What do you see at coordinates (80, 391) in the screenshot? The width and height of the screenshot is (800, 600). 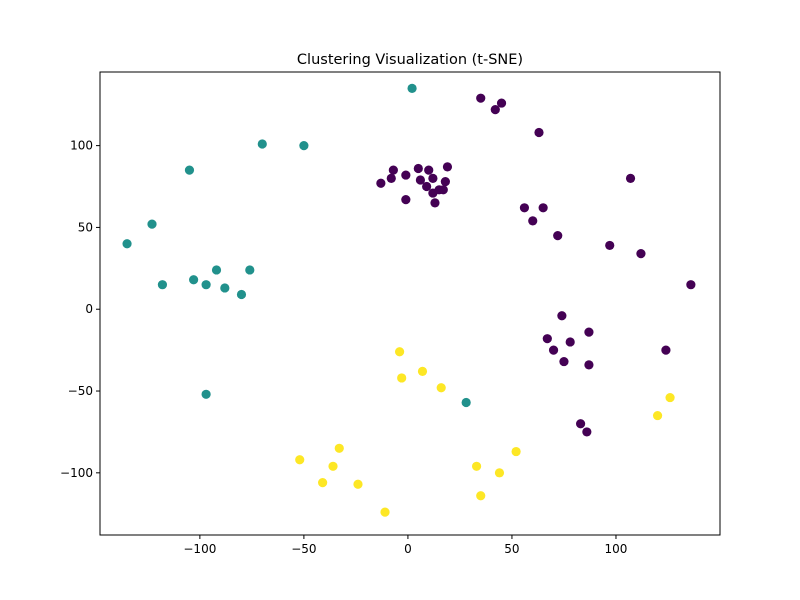 I see `y-tick-label: −50` at bounding box center [80, 391].